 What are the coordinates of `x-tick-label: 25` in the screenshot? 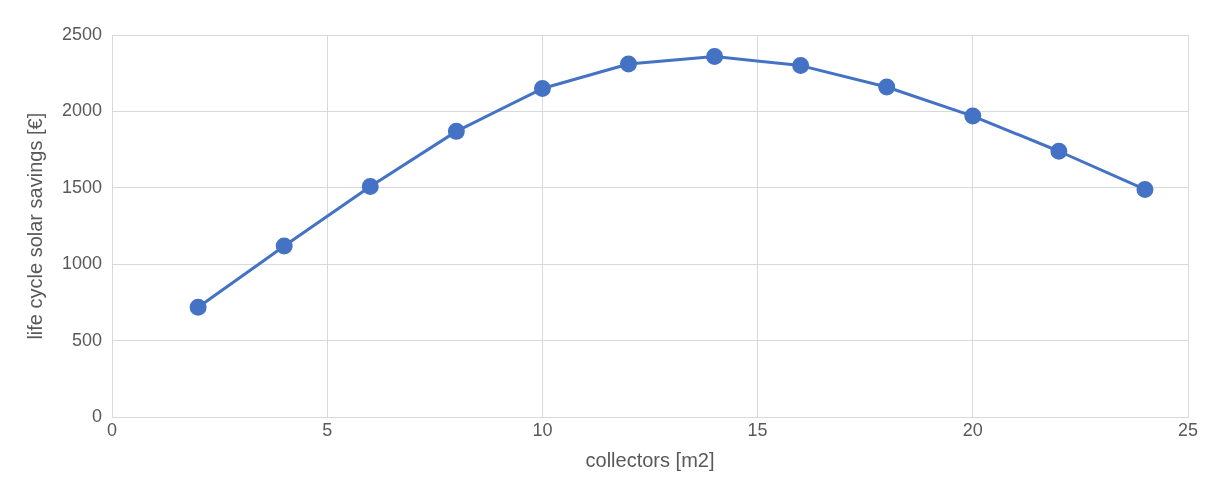 It's located at (1188, 430).